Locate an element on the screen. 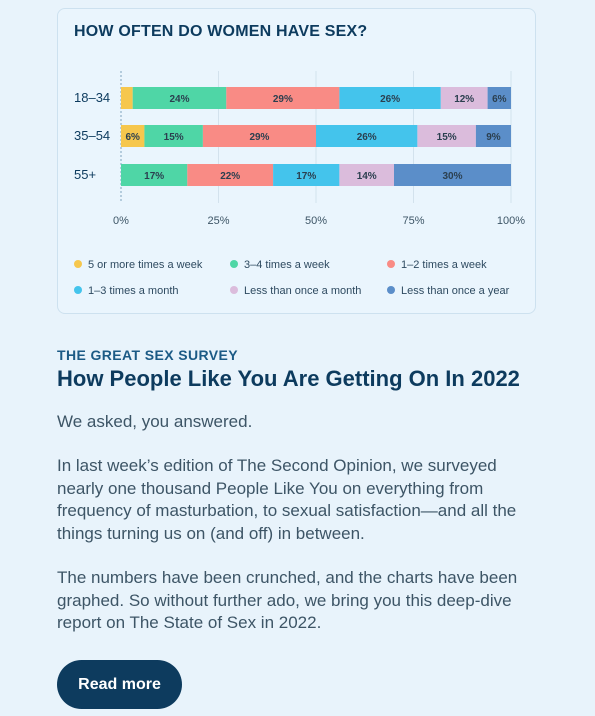 Image resolution: width=595 pixels, height=716 pixels. x-tick-label: 25% is located at coordinates (218, 221).